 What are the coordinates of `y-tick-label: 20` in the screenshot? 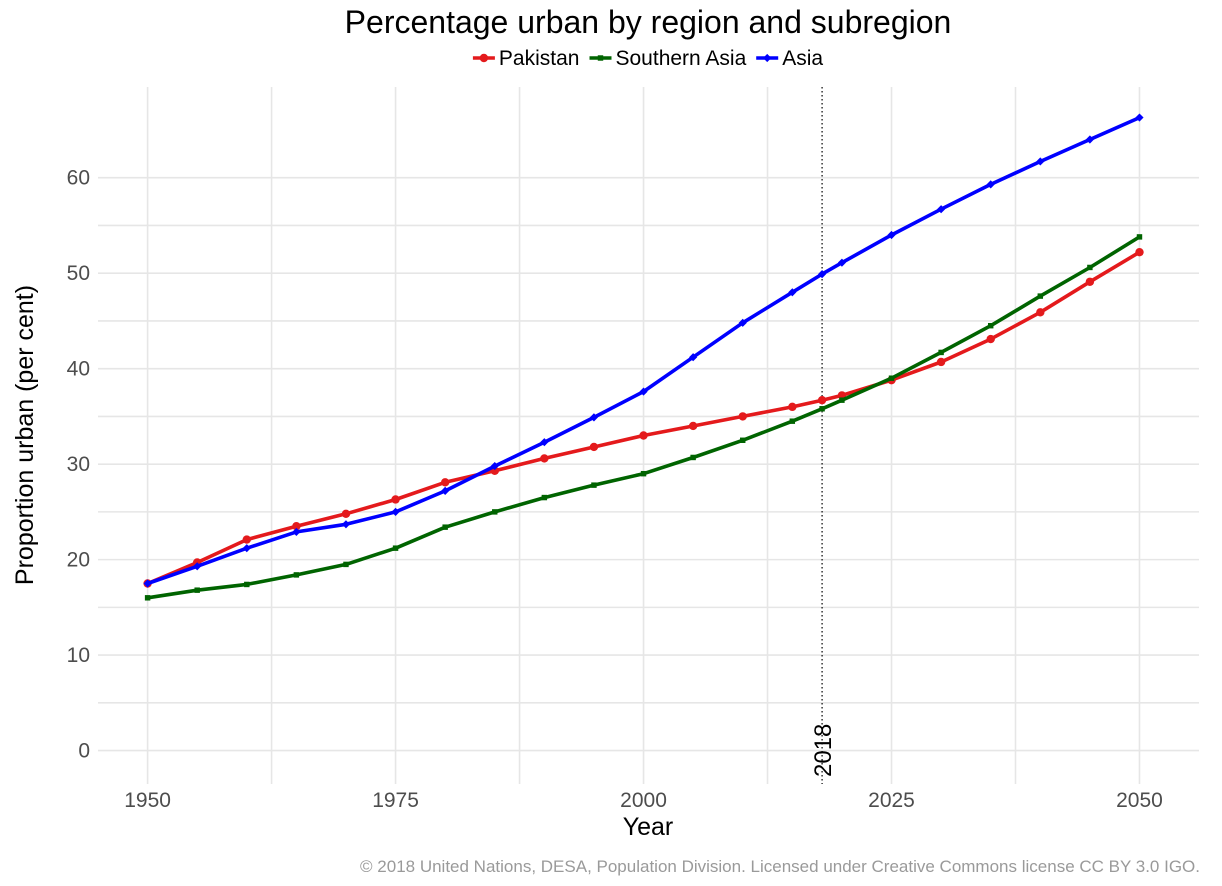 It's located at (78, 560).